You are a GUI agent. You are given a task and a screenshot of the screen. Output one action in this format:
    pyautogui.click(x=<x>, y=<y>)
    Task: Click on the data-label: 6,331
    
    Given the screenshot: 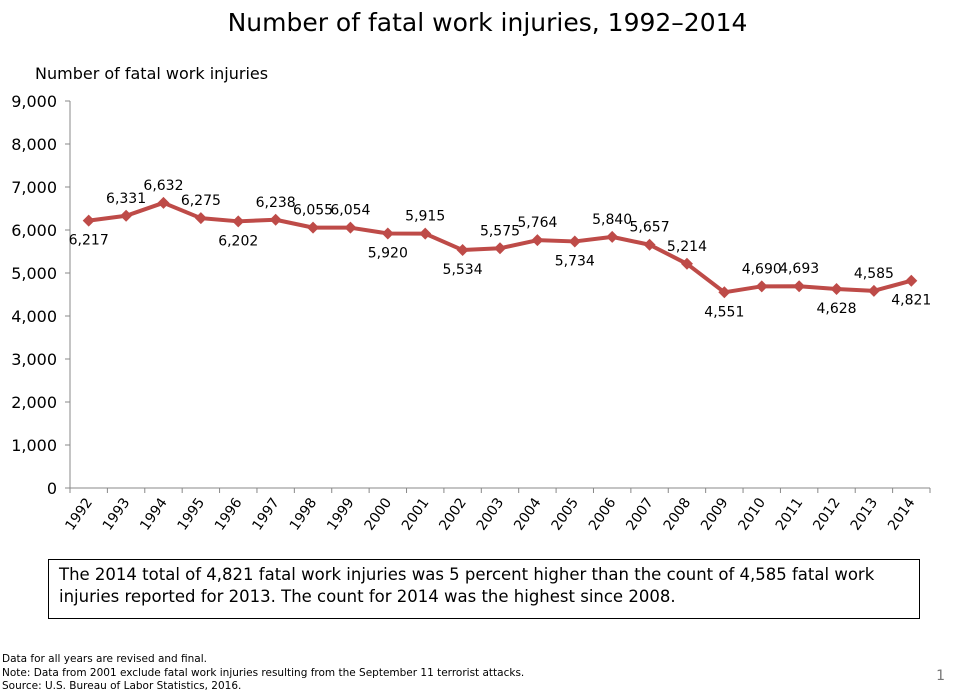 What is the action you would take?
    pyautogui.click(x=126, y=199)
    